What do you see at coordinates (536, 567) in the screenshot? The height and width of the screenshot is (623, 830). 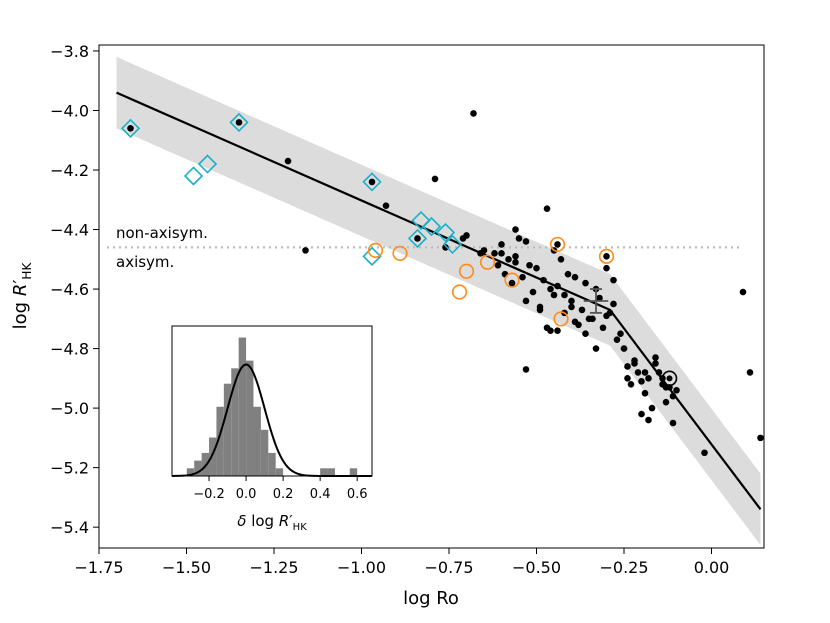 I see `x-tick-label: −0.50` at bounding box center [536, 567].